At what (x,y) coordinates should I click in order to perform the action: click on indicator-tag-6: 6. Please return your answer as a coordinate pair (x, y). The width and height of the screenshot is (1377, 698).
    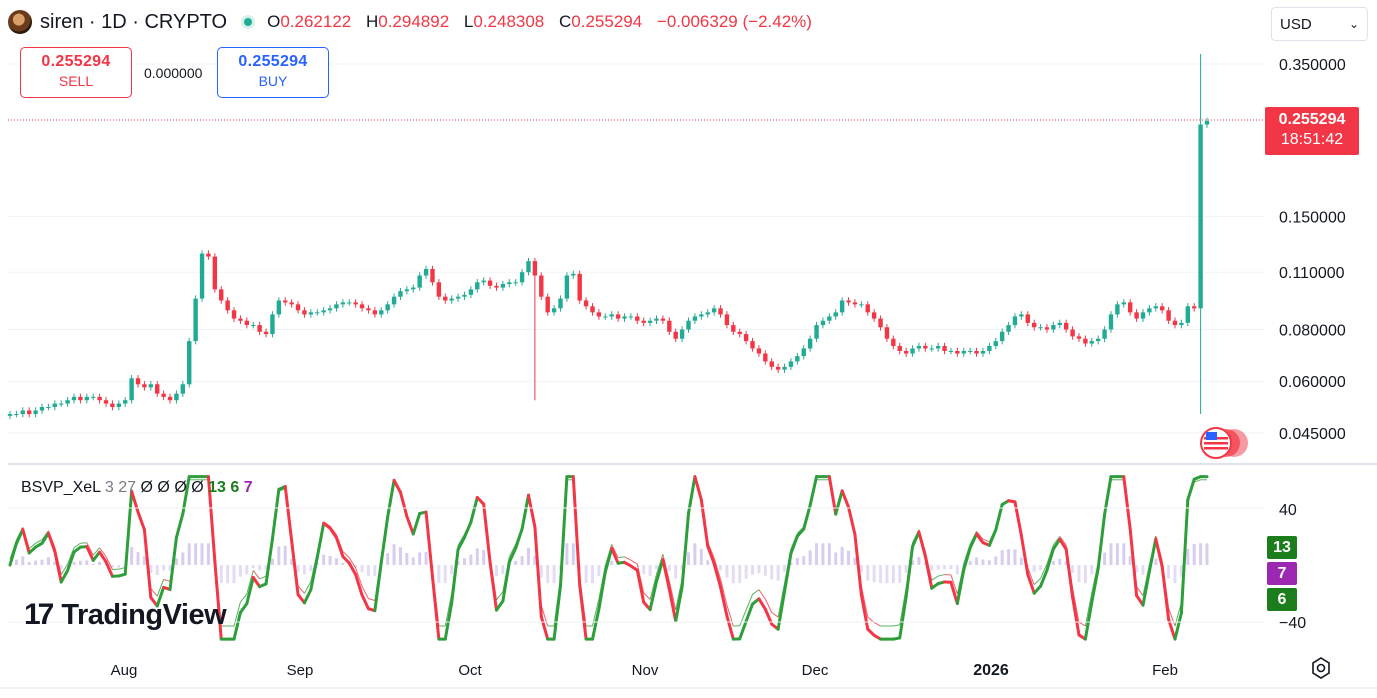
    Looking at the image, I should click on (1282, 599).